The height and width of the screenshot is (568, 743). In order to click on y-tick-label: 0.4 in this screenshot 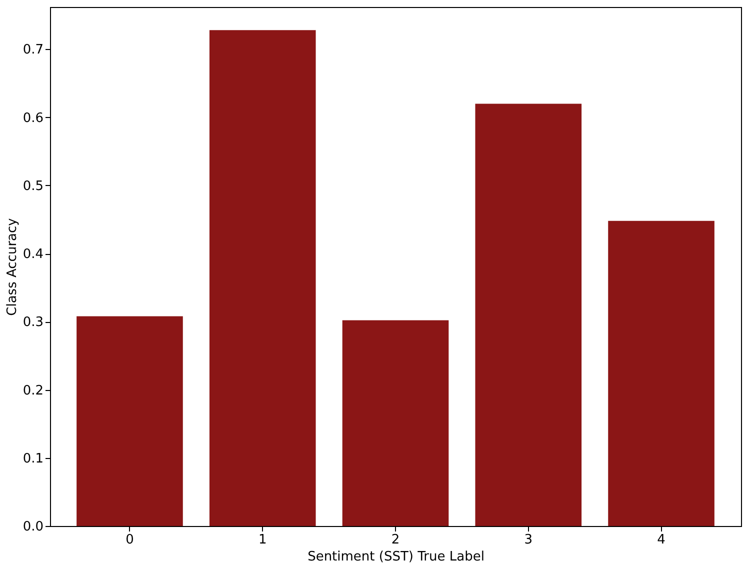, I will do `click(33, 254)`.